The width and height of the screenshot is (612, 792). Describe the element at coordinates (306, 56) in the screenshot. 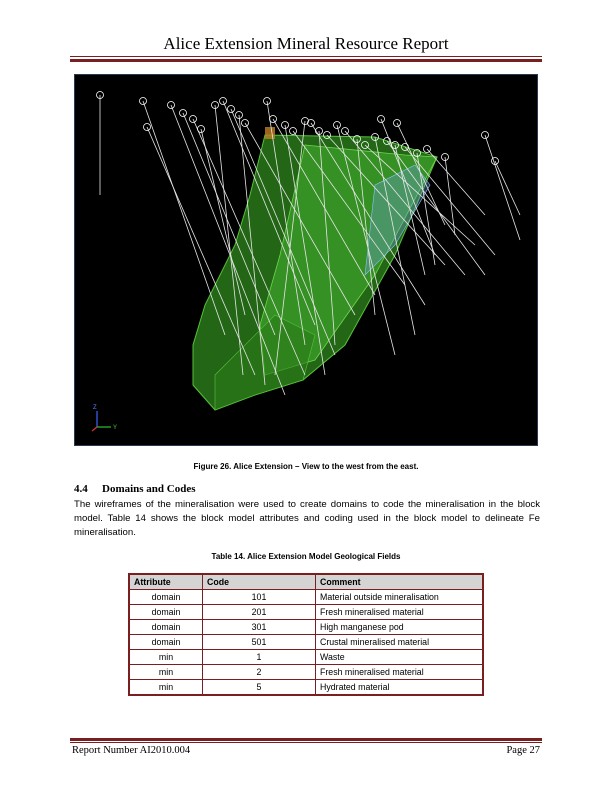

I see `header-rule-thin` at that location.